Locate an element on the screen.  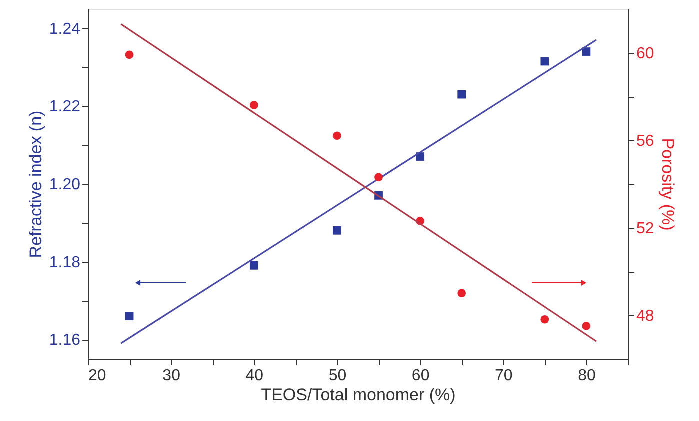
y-axis-title: Refractive index (n) is located at coordinates (36, 184).